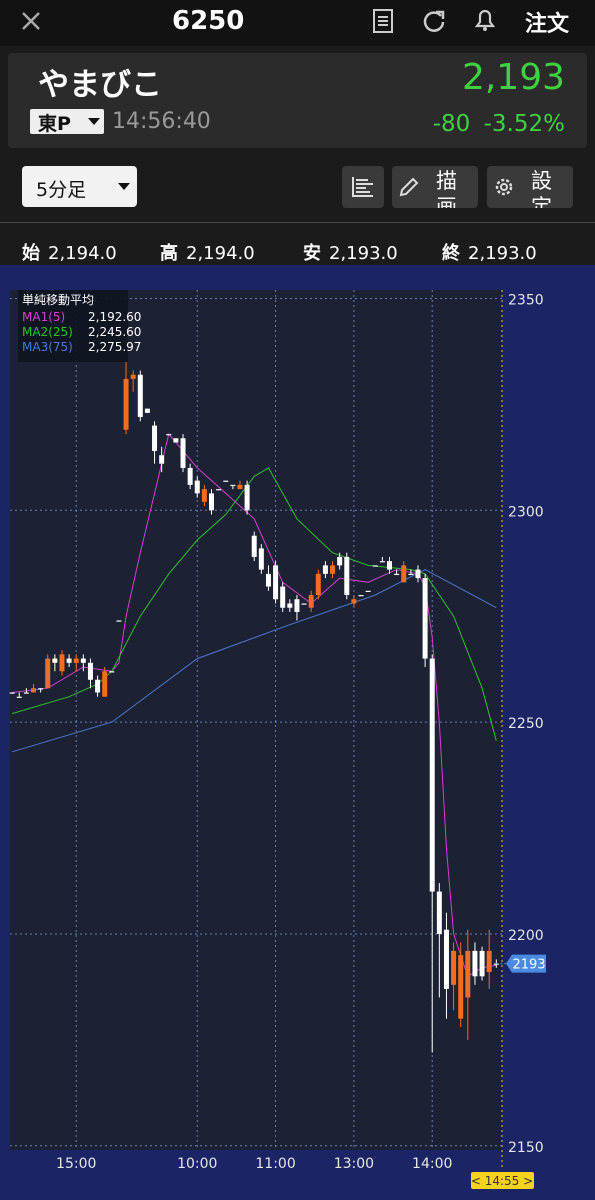 The image size is (595, 1200). What do you see at coordinates (524, 124) in the screenshot?
I see `change-percent: -3.52%` at bounding box center [524, 124].